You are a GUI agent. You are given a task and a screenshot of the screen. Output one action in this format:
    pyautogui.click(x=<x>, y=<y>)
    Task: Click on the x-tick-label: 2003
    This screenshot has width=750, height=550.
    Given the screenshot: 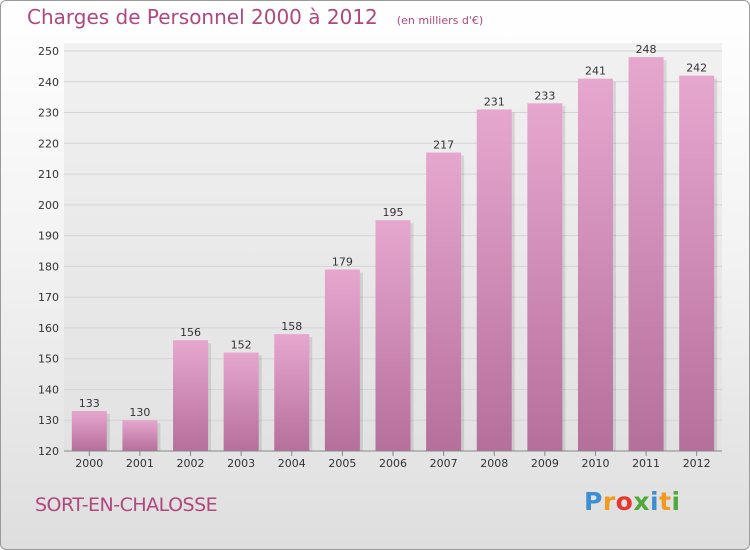 What is the action you would take?
    pyautogui.click(x=241, y=463)
    